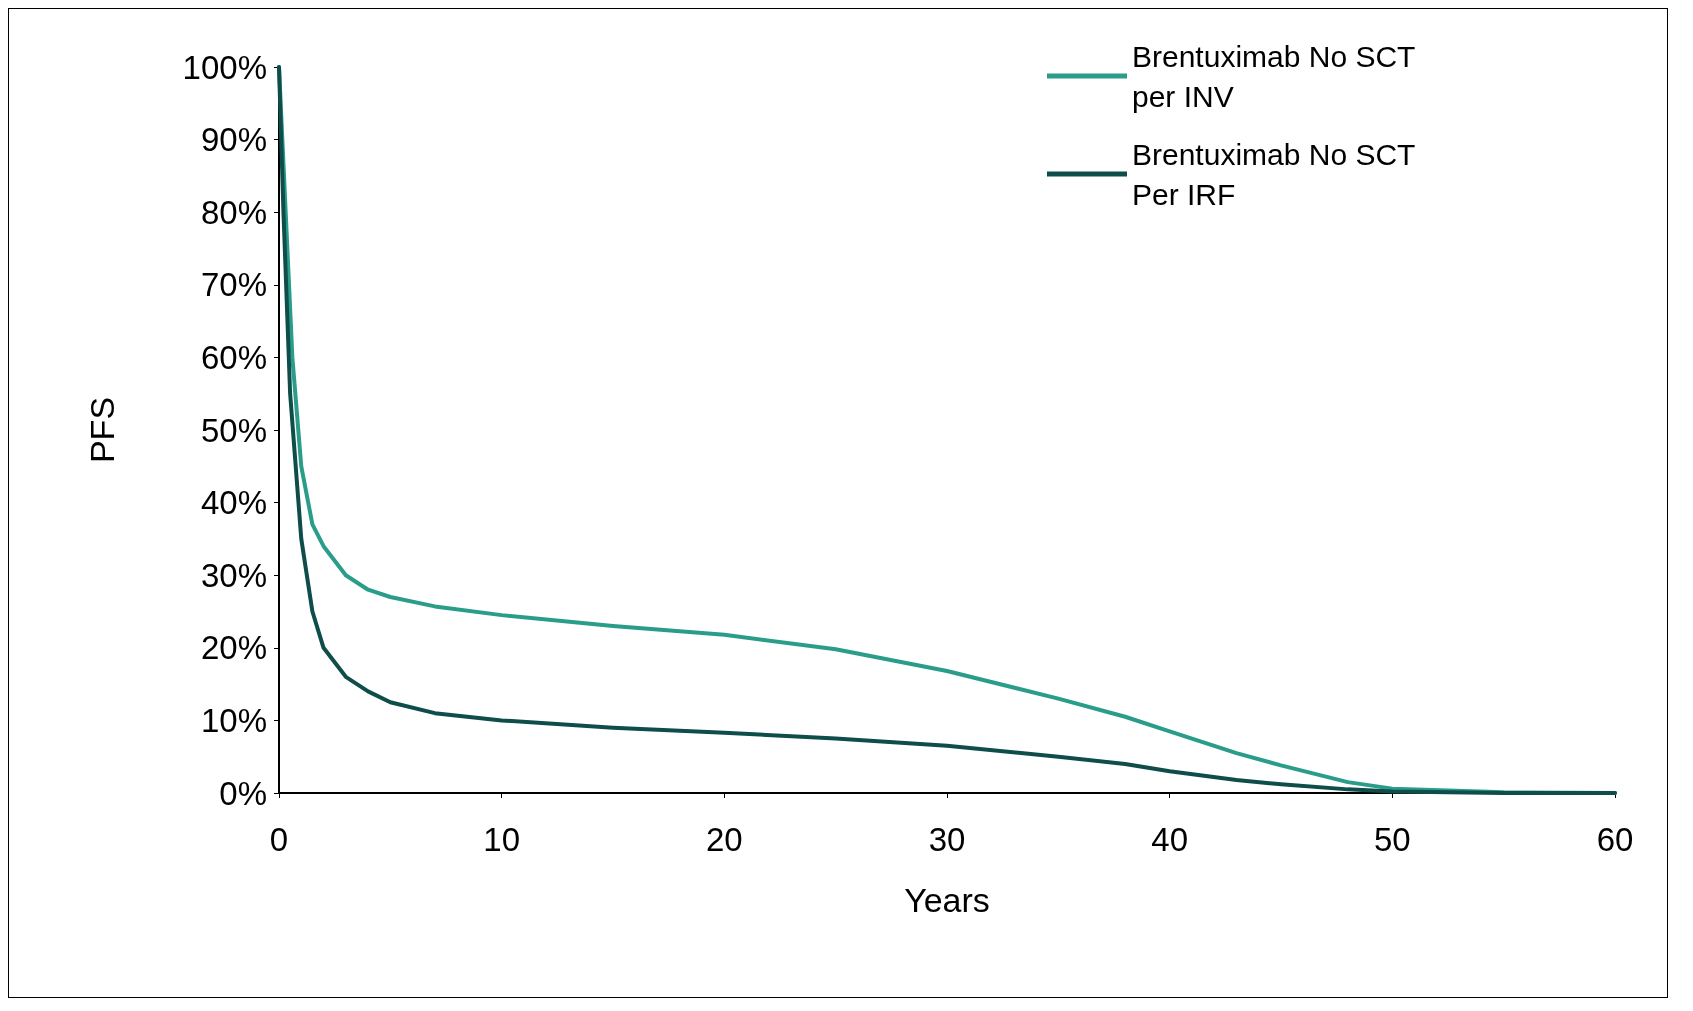  What do you see at coordinates (1278, 76) in the screenshot?
I see `legend-label: Brentuximab No SCT per INV` at bounding box center [1278, 76].